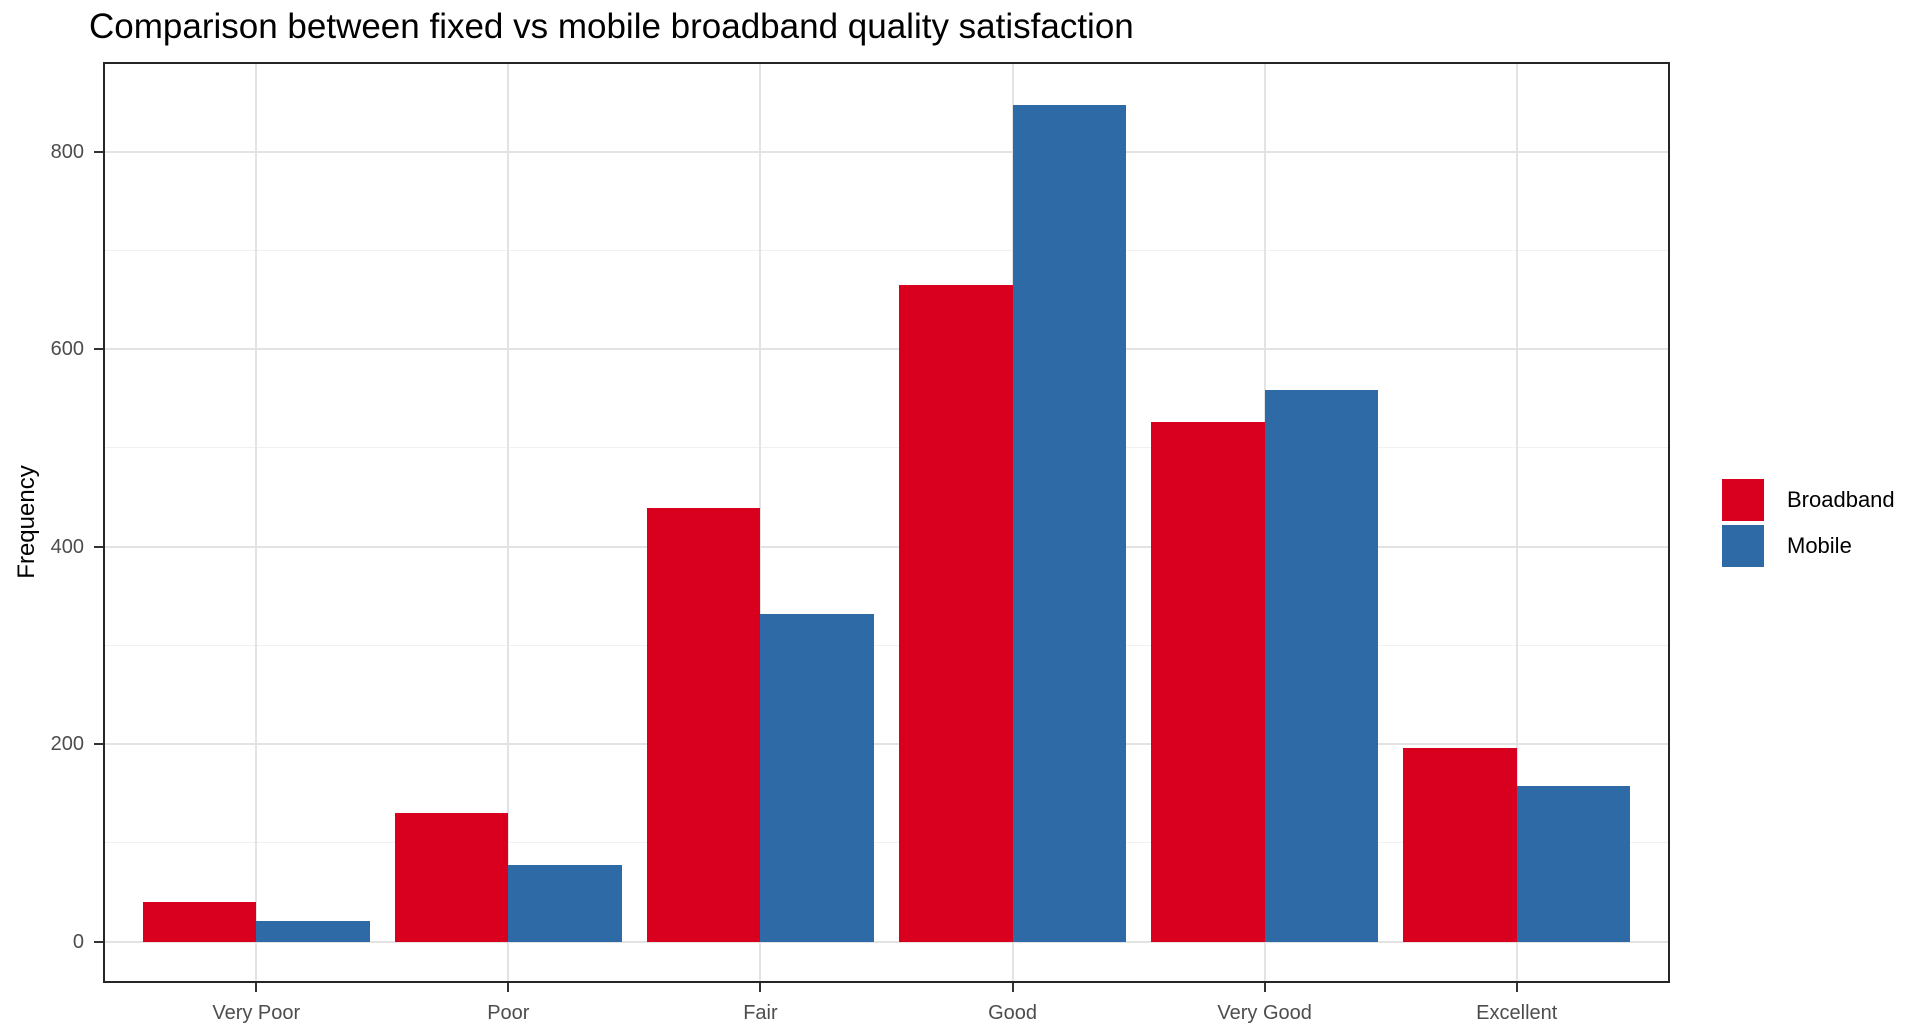  What do you see at coordinates (256, 1013) in the screenshot?
I see `x-tick-label-very-poor: Very Poor` at bounding box center [256, 1013].